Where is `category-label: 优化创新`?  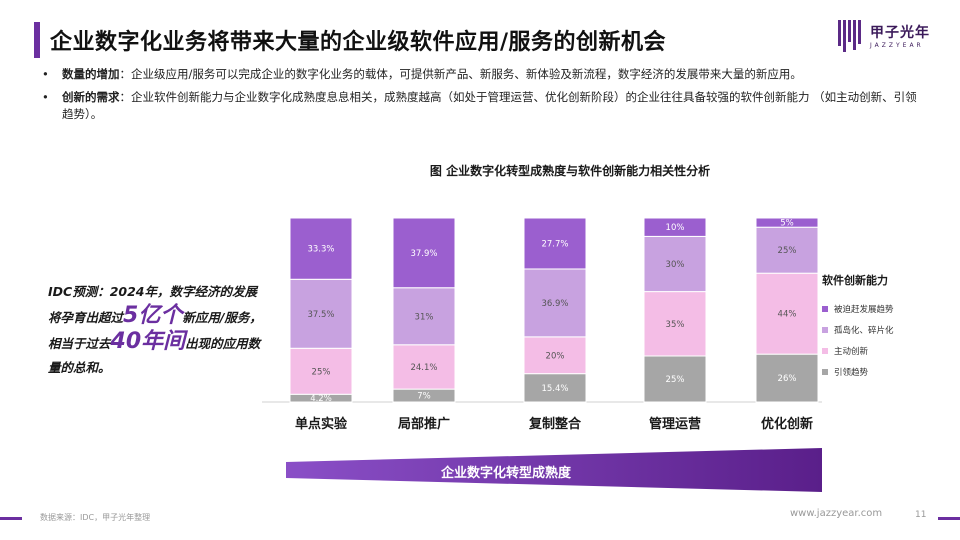 category-label: 优化创新 is located at coordinates (787, 424).